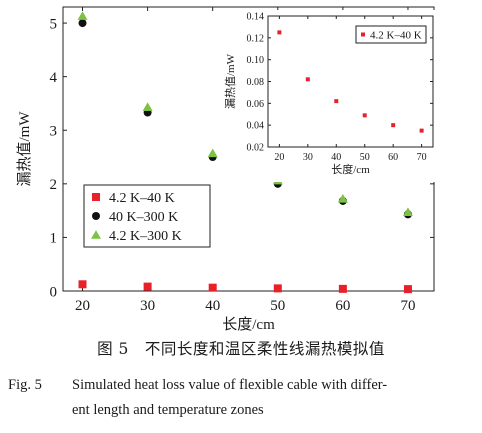  What do you see at coordinates (25, 385) in the screenshot?
I see `figure-label: Fig. 5` at bounding box center [25, 385].